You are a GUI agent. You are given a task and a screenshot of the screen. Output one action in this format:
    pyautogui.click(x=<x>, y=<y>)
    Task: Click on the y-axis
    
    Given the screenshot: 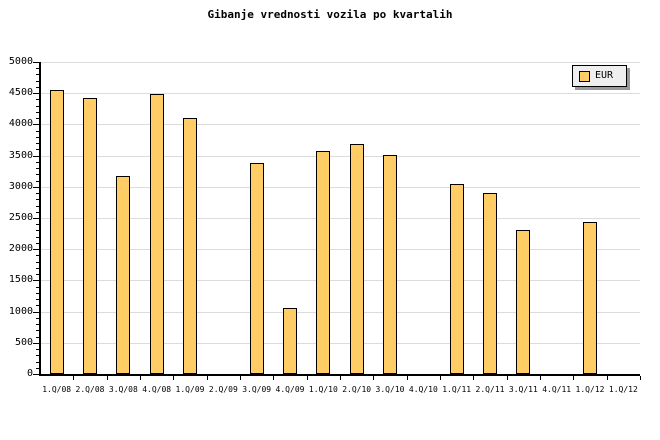 What is the action you would take?
    pyautogui.click(x=40, y=219)
    